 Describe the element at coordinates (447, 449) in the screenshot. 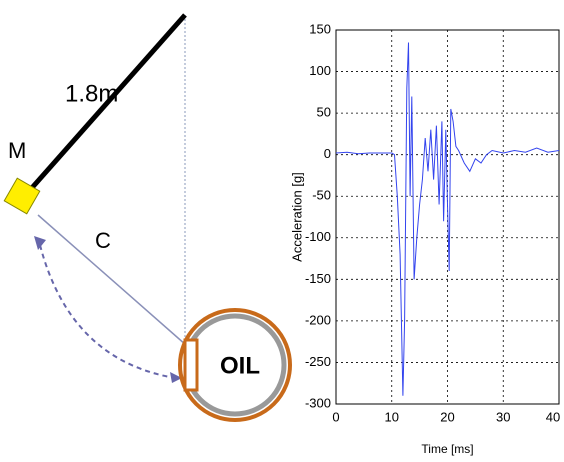

I see `x-axis-label: Time [ms]` at that location.